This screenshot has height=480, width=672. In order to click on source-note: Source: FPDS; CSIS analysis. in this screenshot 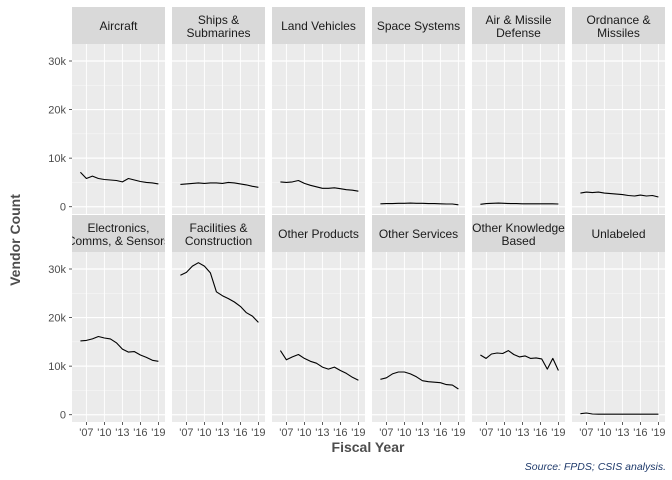, I will do `click(595, 467)`.